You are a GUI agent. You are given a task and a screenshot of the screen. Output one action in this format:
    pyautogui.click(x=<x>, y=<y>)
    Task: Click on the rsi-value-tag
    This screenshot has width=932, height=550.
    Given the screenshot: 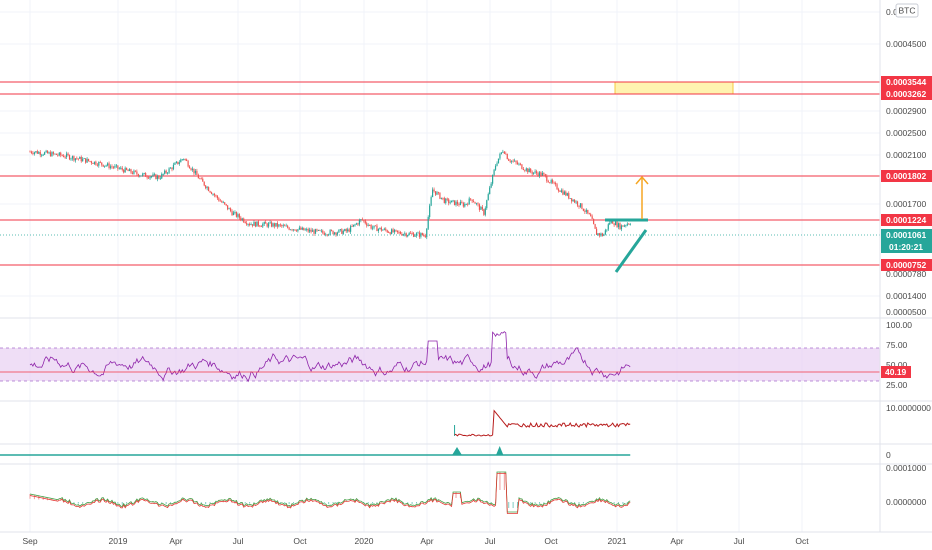 What is the action you would take?
    pyautogui.click(x=896, y=372)
    